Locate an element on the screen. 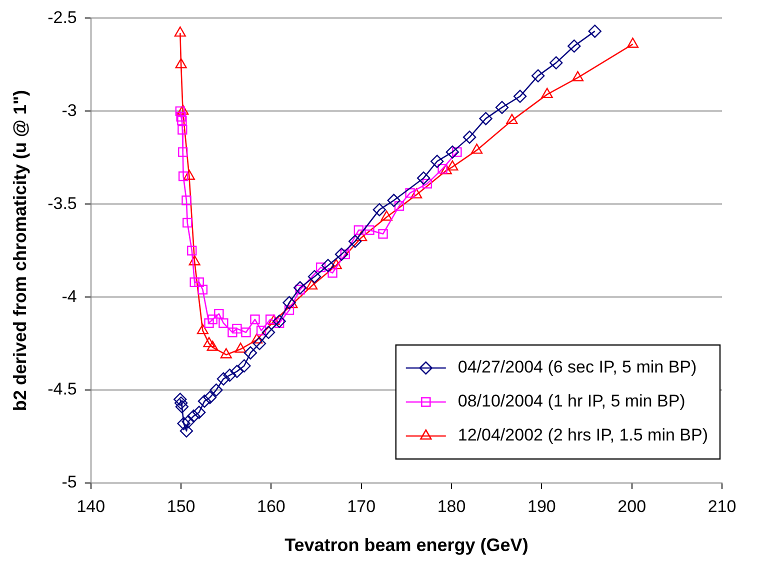 Image resolution: width=762 pixels, height=567 pixels. y-axis-title: b2 derived from chromaticity (u @ 1") is located at coordinates (20, 251).